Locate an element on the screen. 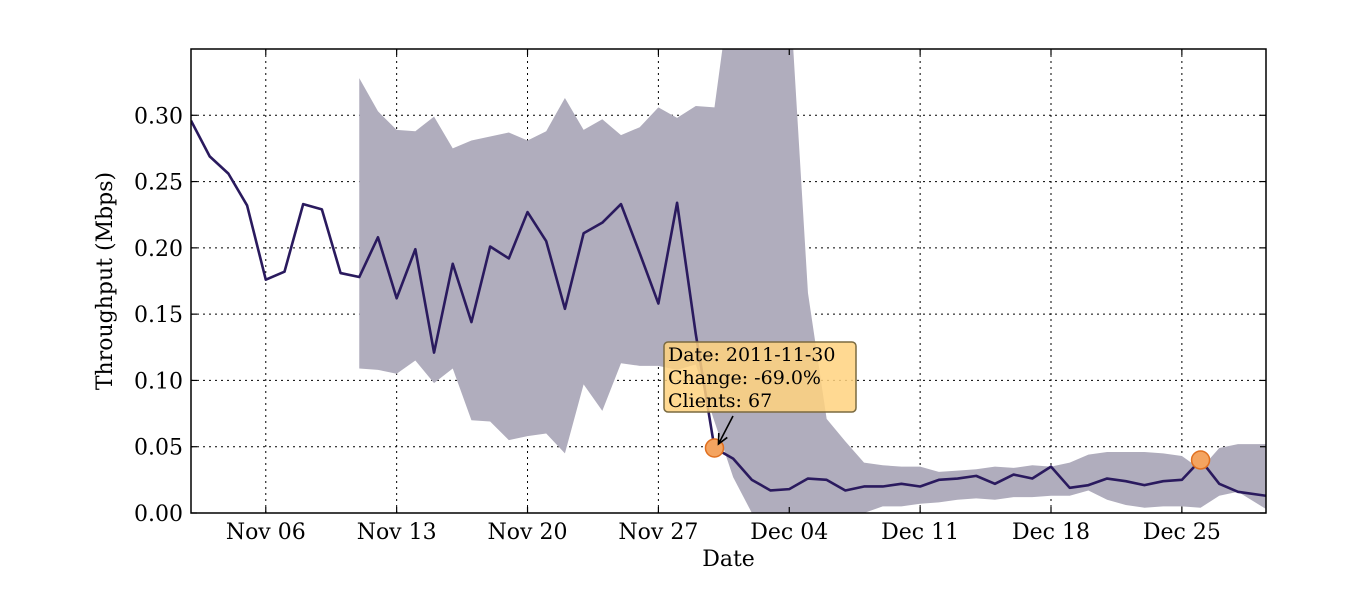  x-tick-label: Dec 04 is located at coordinates (789, 532).